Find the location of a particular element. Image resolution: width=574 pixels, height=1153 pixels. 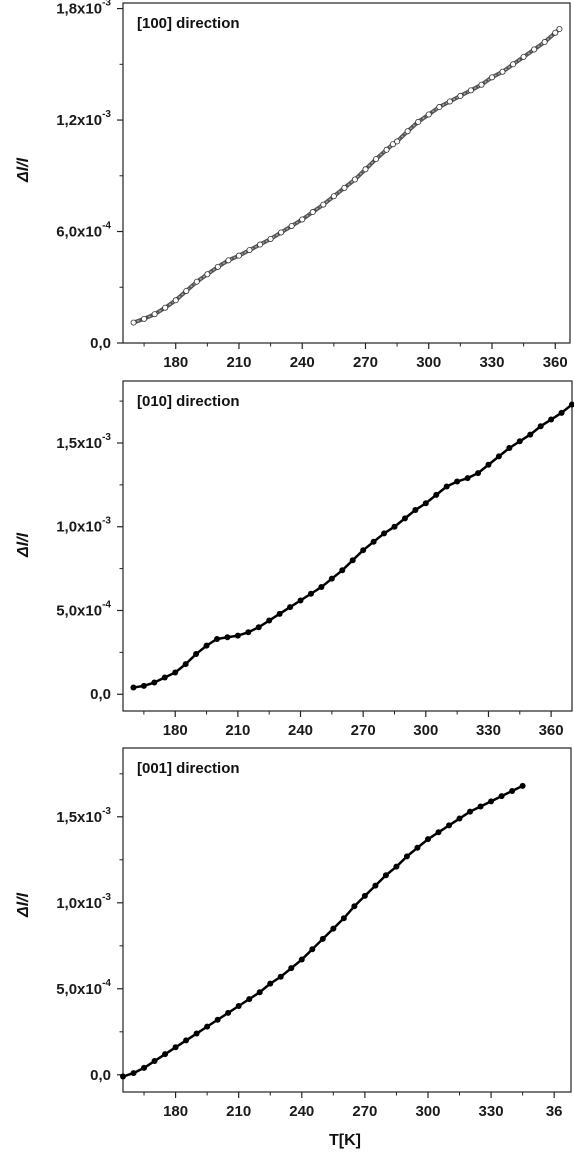

y-tick-label: 1,0x10⁻³ is located at coordinates (83, 902).